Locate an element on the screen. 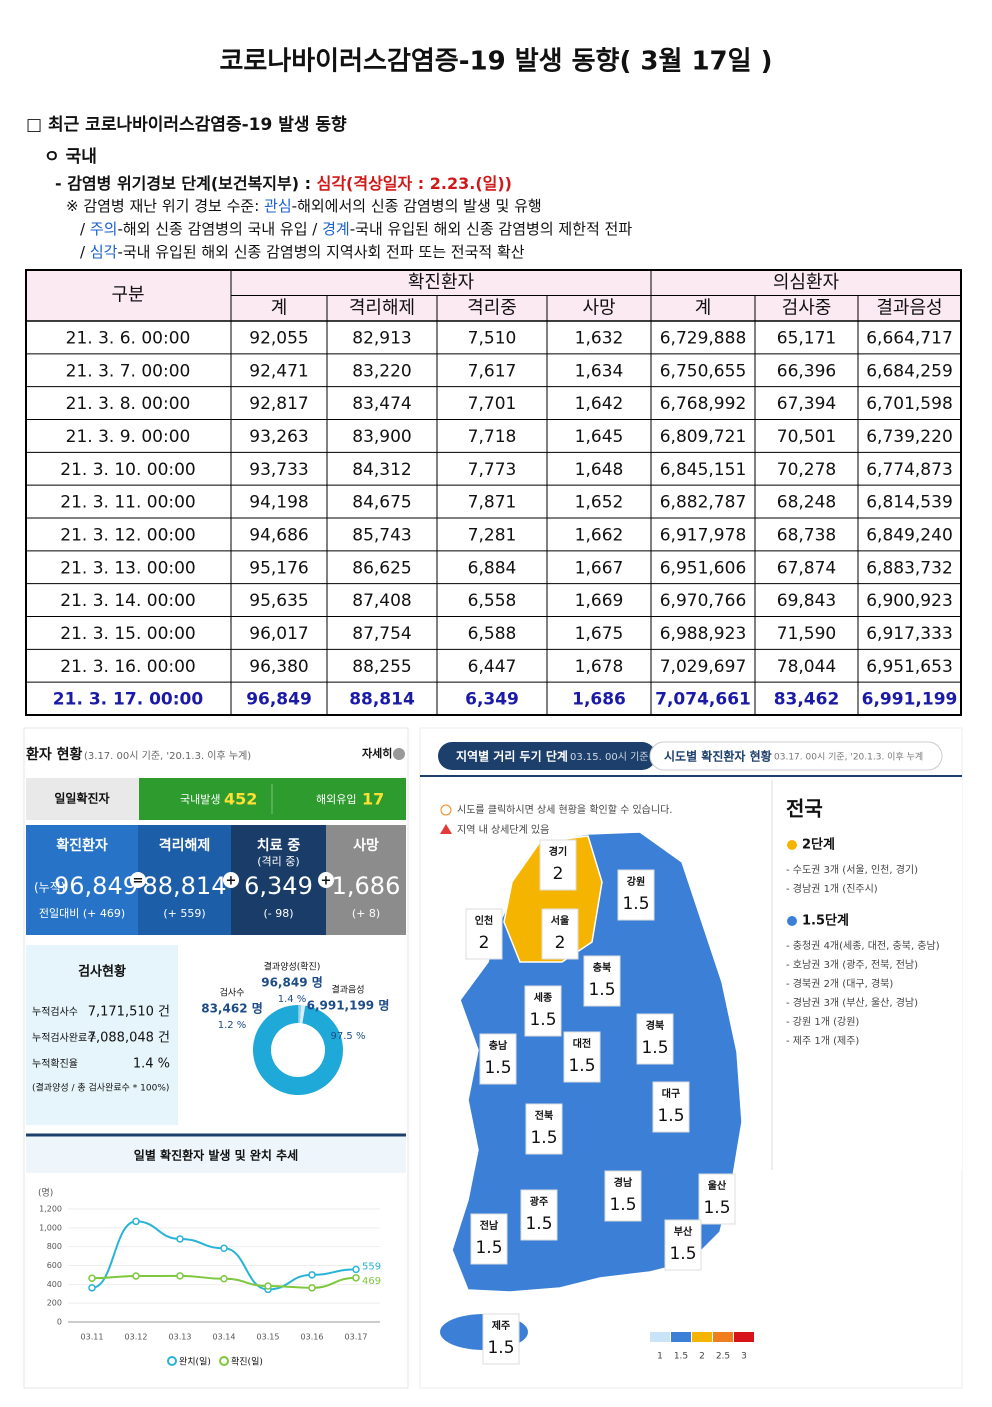 The height and width of the screenshot is (1407, 992). x-tick-label: 03.13 is located at coordinates (180, 1337).